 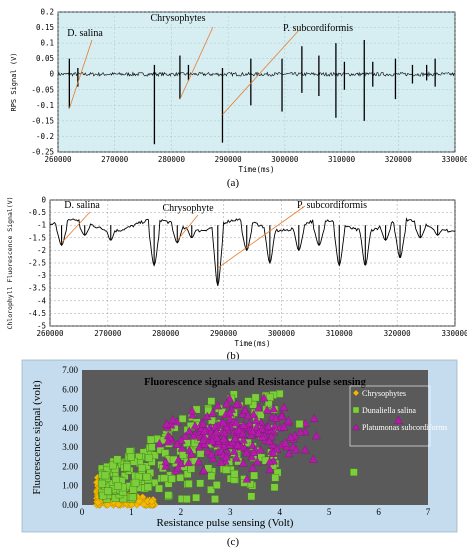 What do you see at coordinates (14, 81) in the screenshot?
I see `y-axis-label: RPS Signal (V)` at bounding box center [14, 81].